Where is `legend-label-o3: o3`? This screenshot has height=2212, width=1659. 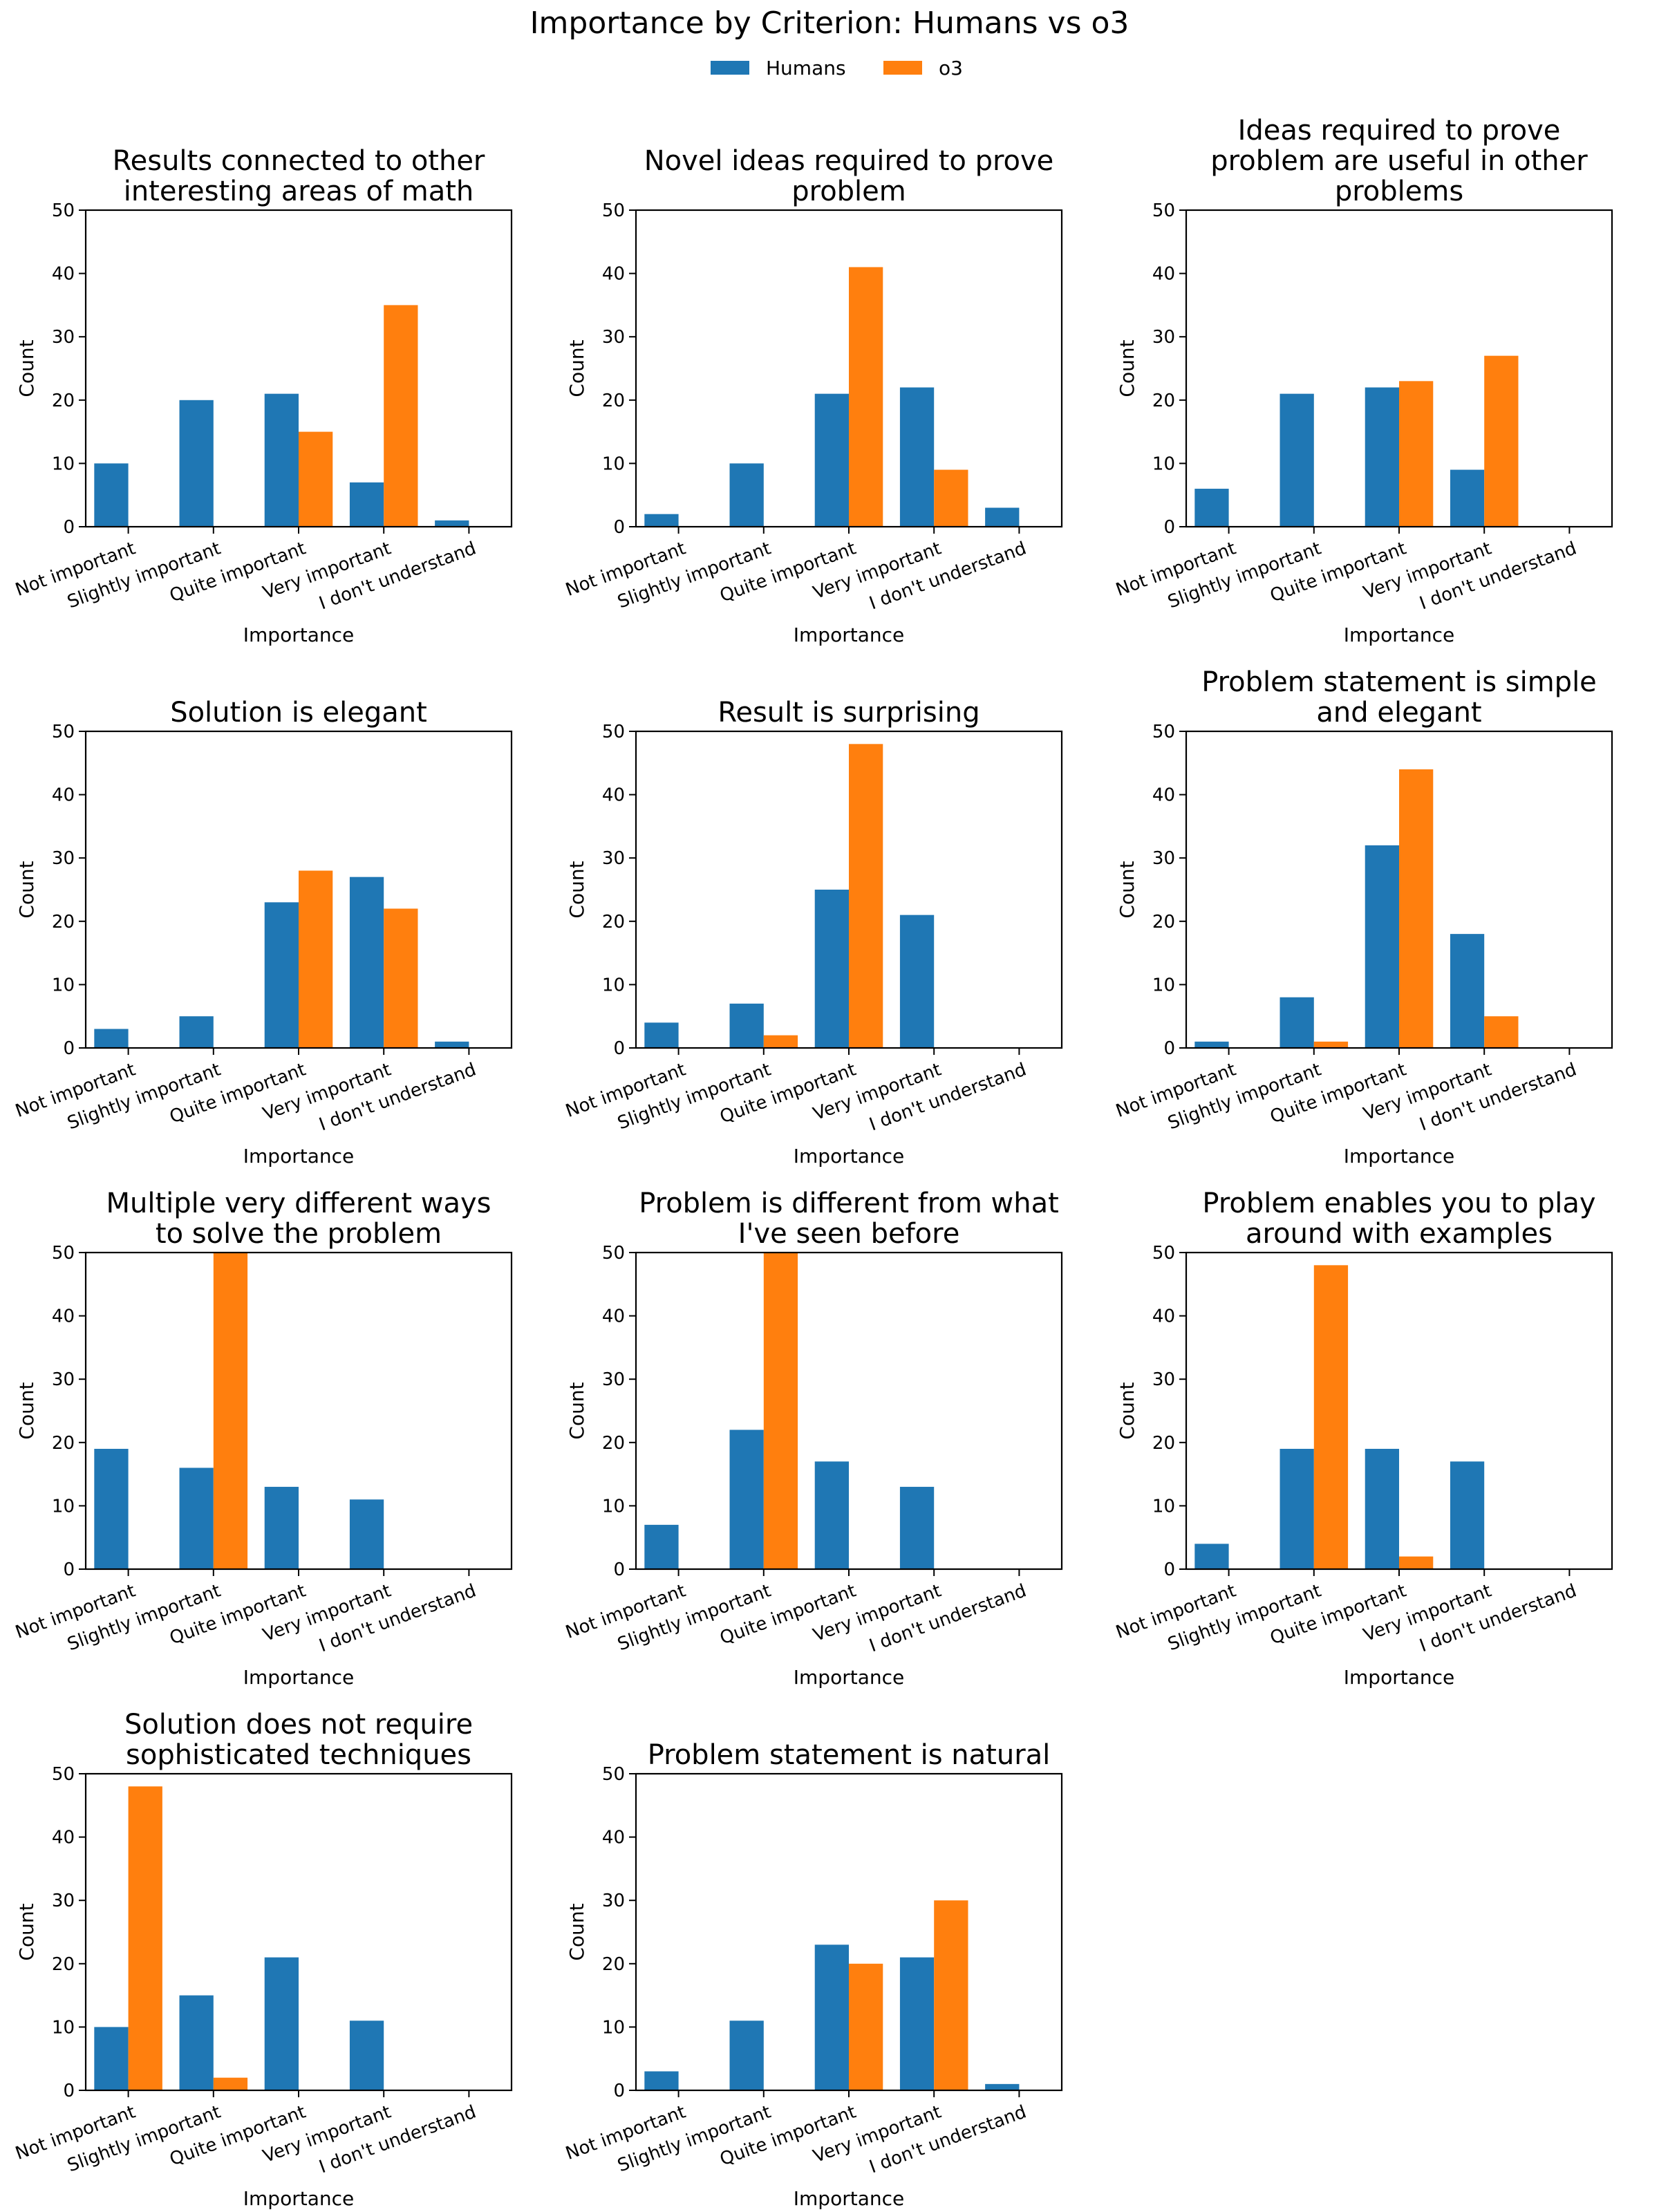
legend-label-o3: o3 is located at coordinates (951, 68).